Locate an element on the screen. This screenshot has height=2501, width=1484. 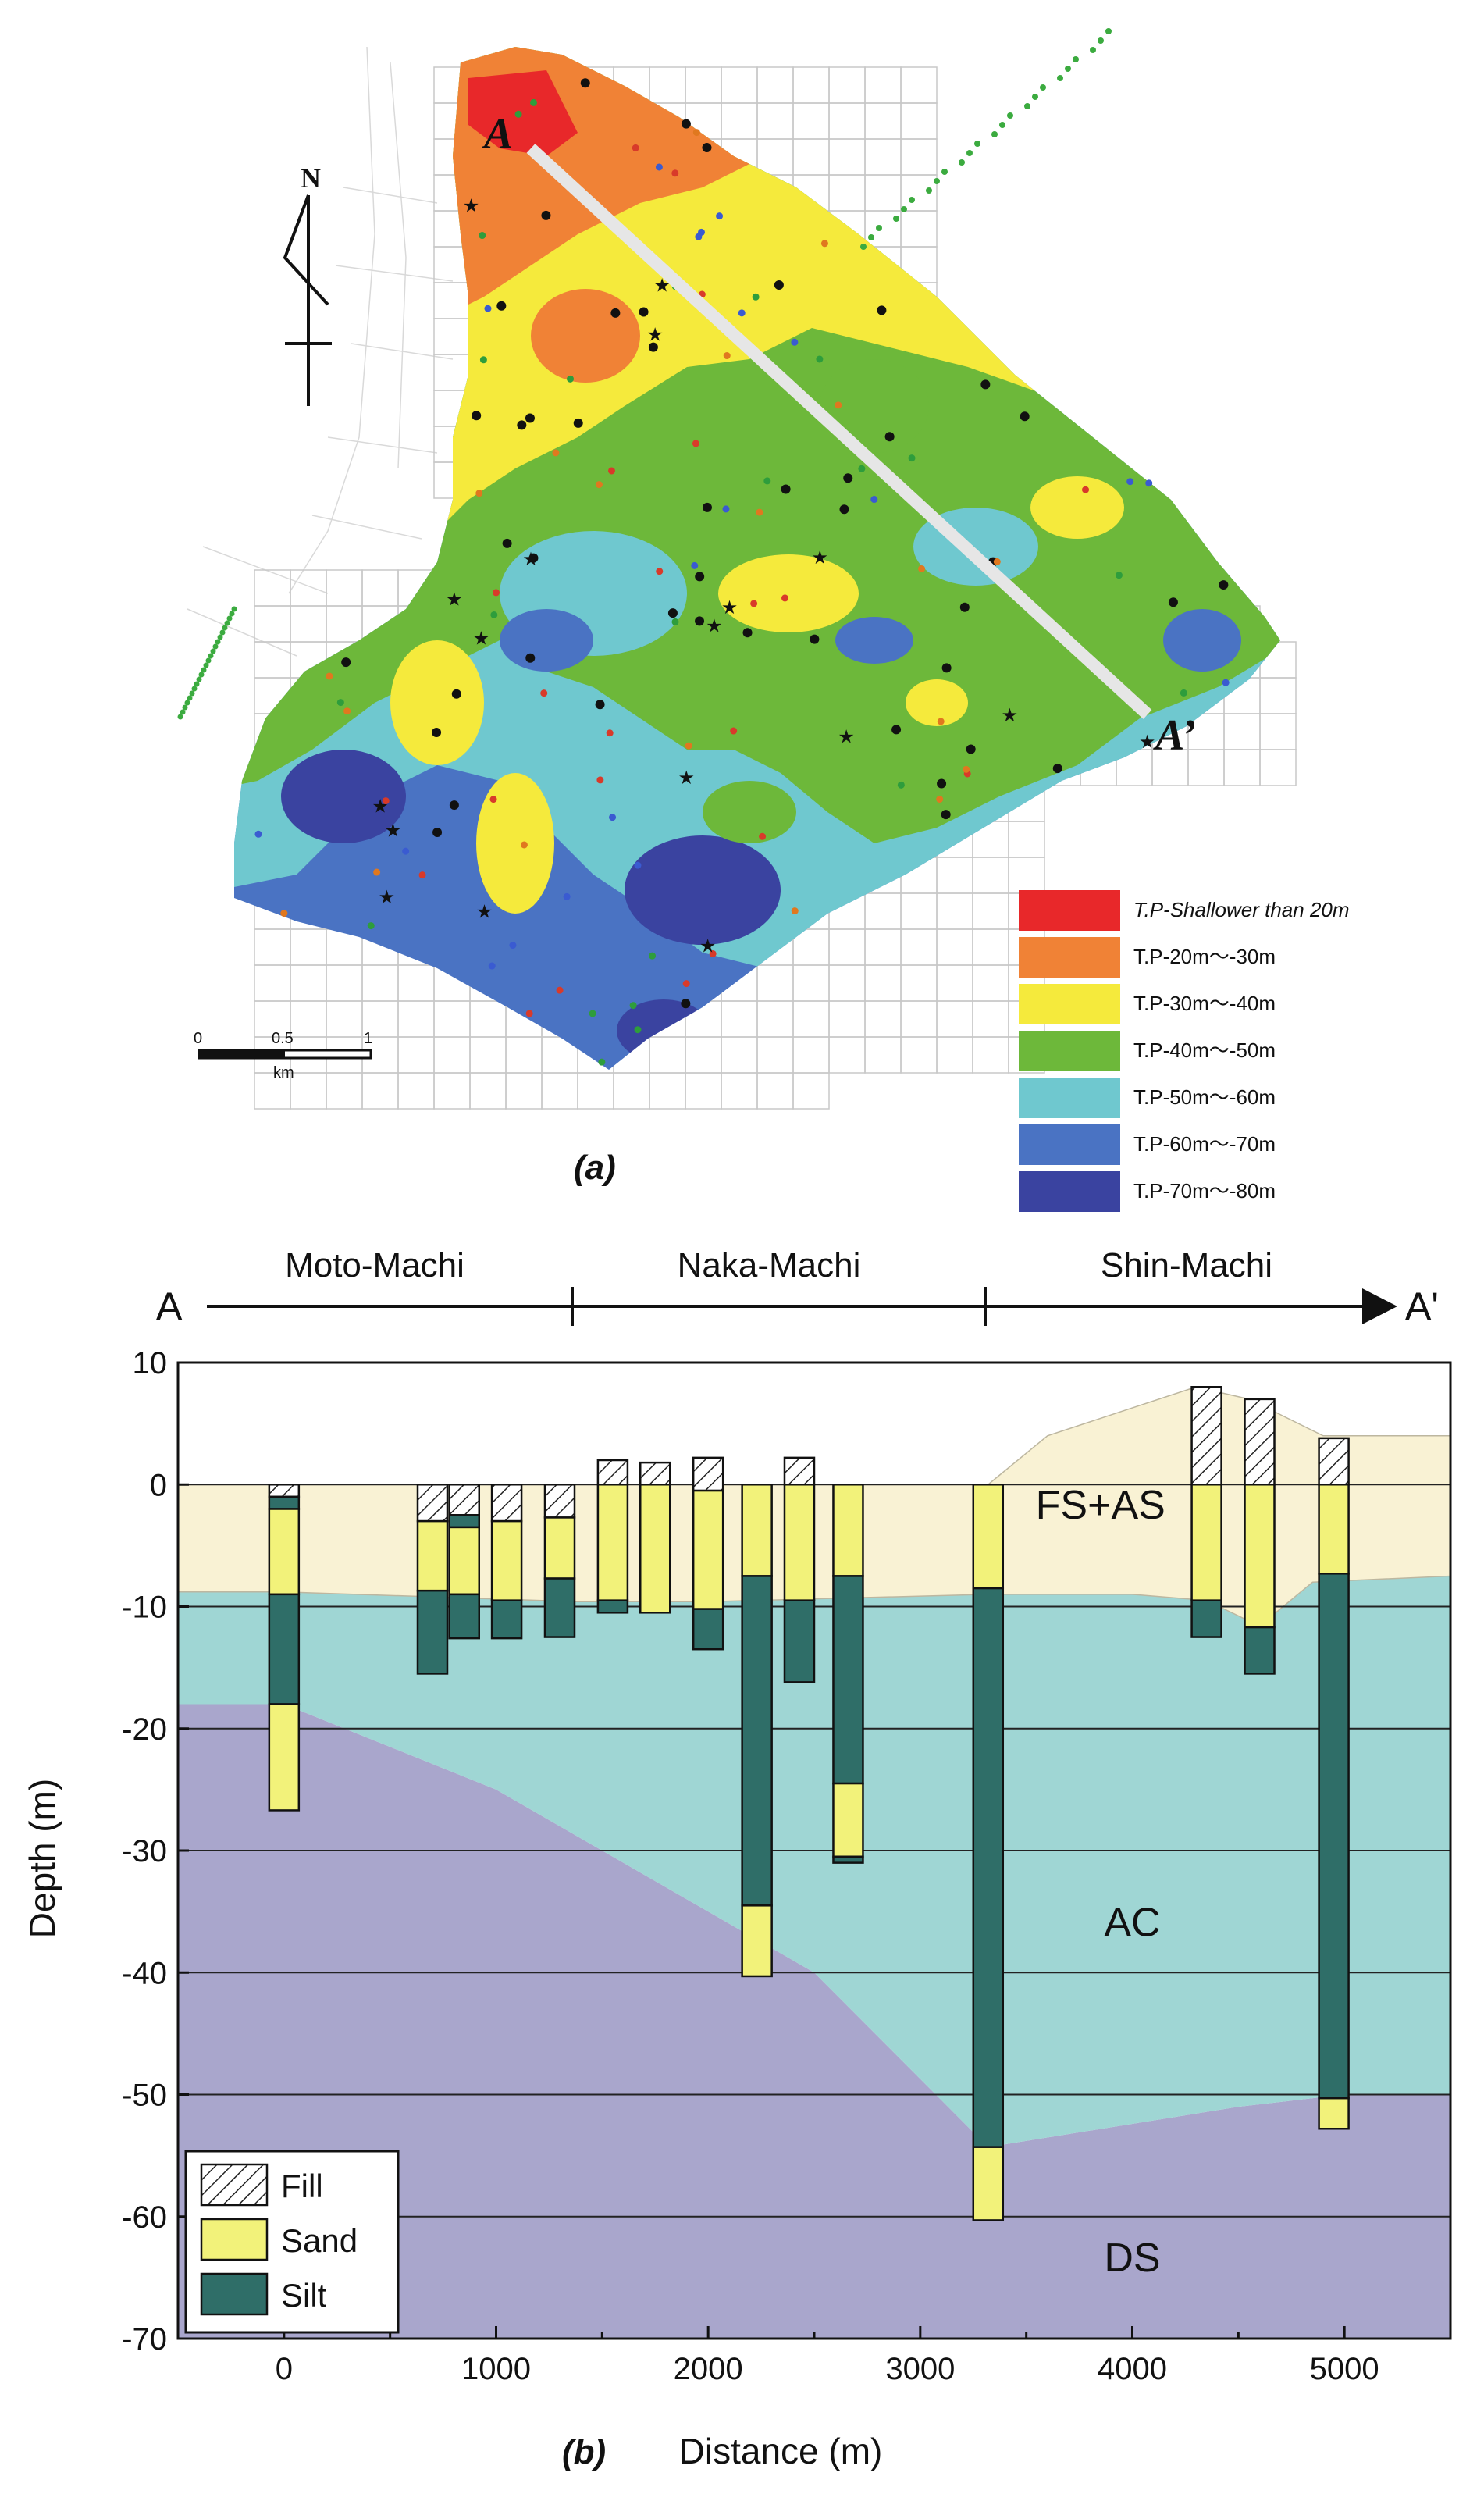
y-tick-label: -60 is located at coordinates (144, 2217).